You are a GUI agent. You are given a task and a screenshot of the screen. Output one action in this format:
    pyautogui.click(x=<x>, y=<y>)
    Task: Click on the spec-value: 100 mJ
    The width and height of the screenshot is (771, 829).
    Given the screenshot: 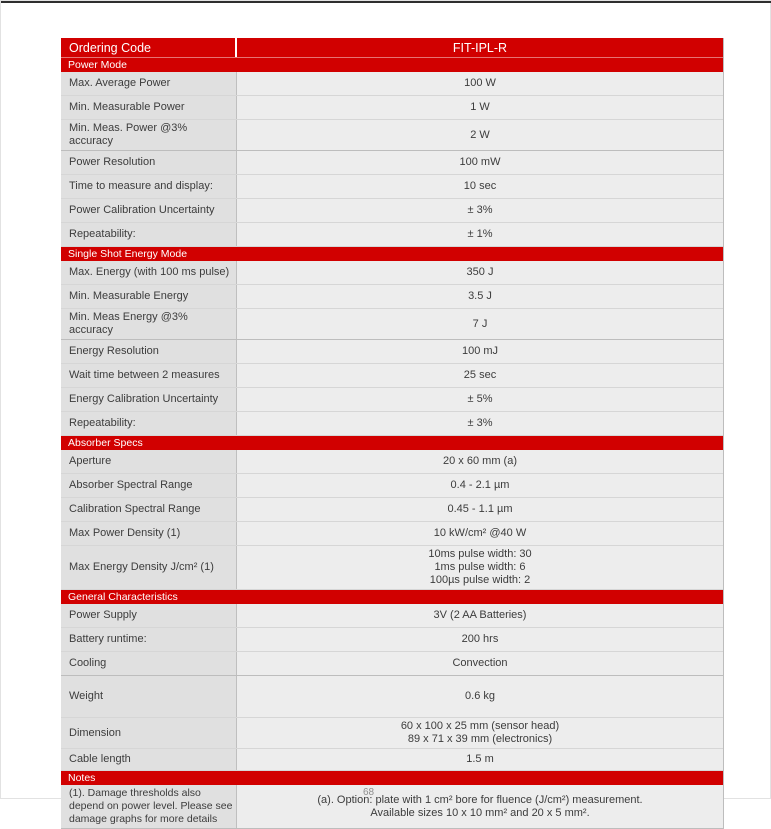 What is the action you would take?
    pyautogui.click(x=480, y=351)
    